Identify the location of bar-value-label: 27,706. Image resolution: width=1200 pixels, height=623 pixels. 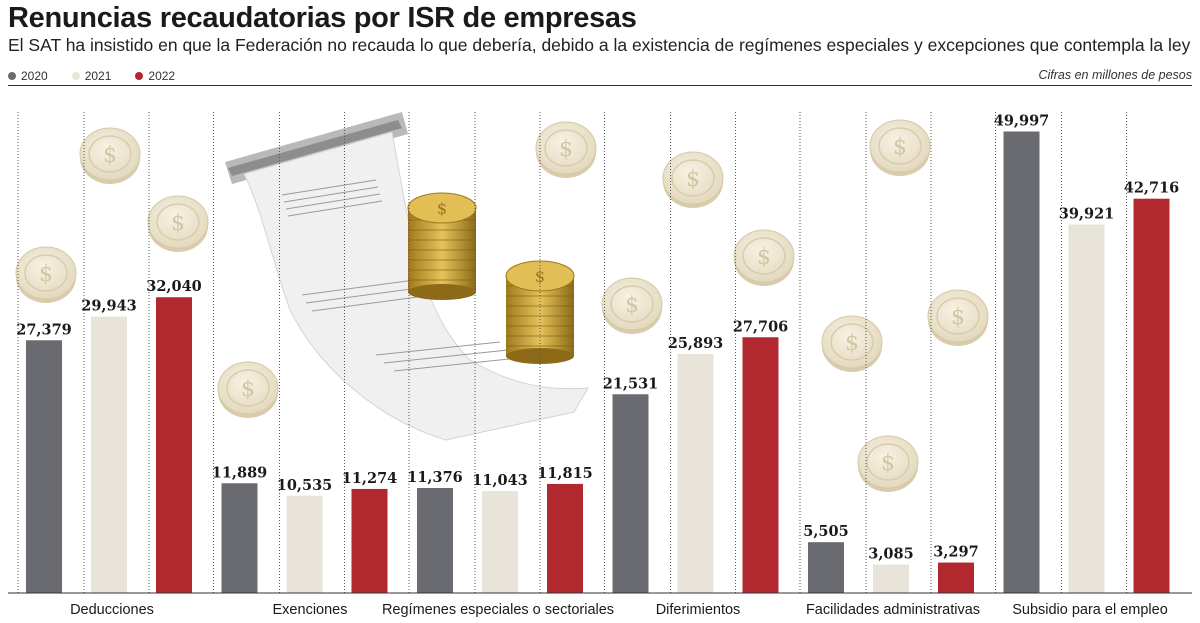
(761, 326).